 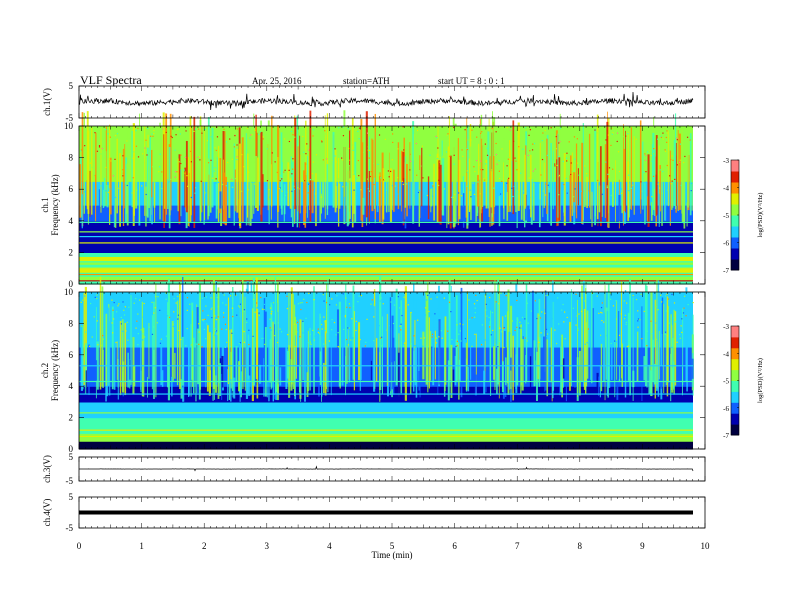 I want to click on x-tick-label: 10, so click(x=706, y=546).